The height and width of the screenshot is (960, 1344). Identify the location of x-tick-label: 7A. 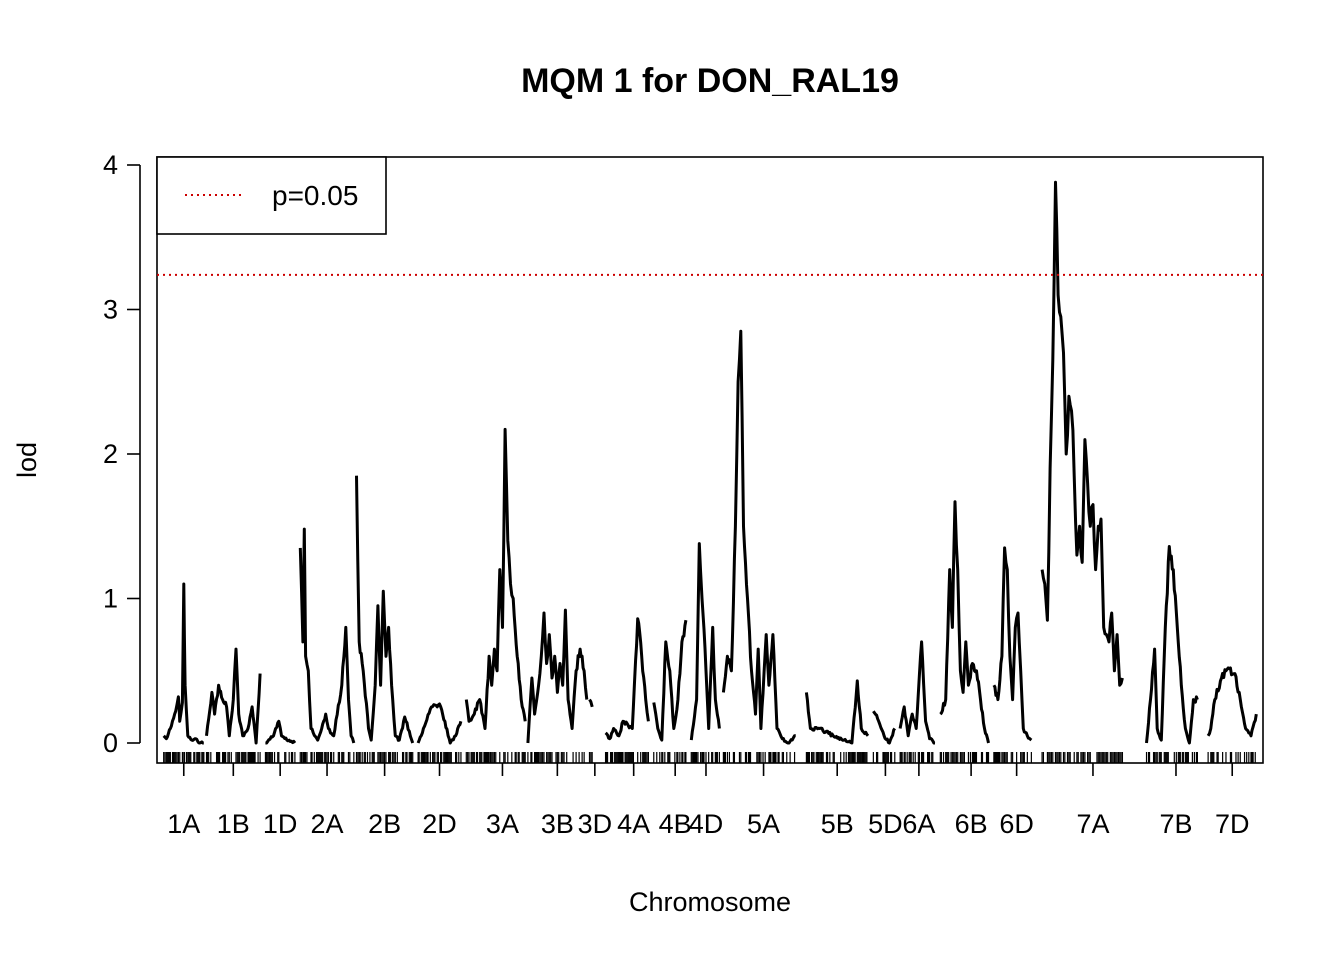
(1092, 824).